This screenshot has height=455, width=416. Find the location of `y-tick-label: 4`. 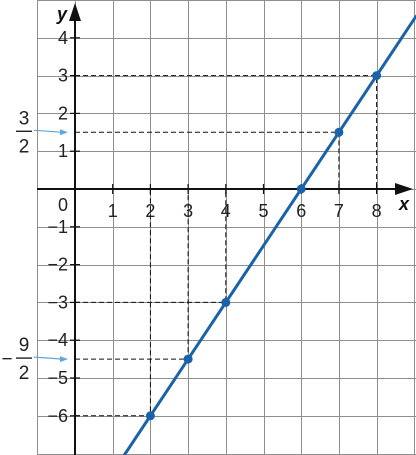

y-tick-label: 4 is located at coordinates (63, 38).